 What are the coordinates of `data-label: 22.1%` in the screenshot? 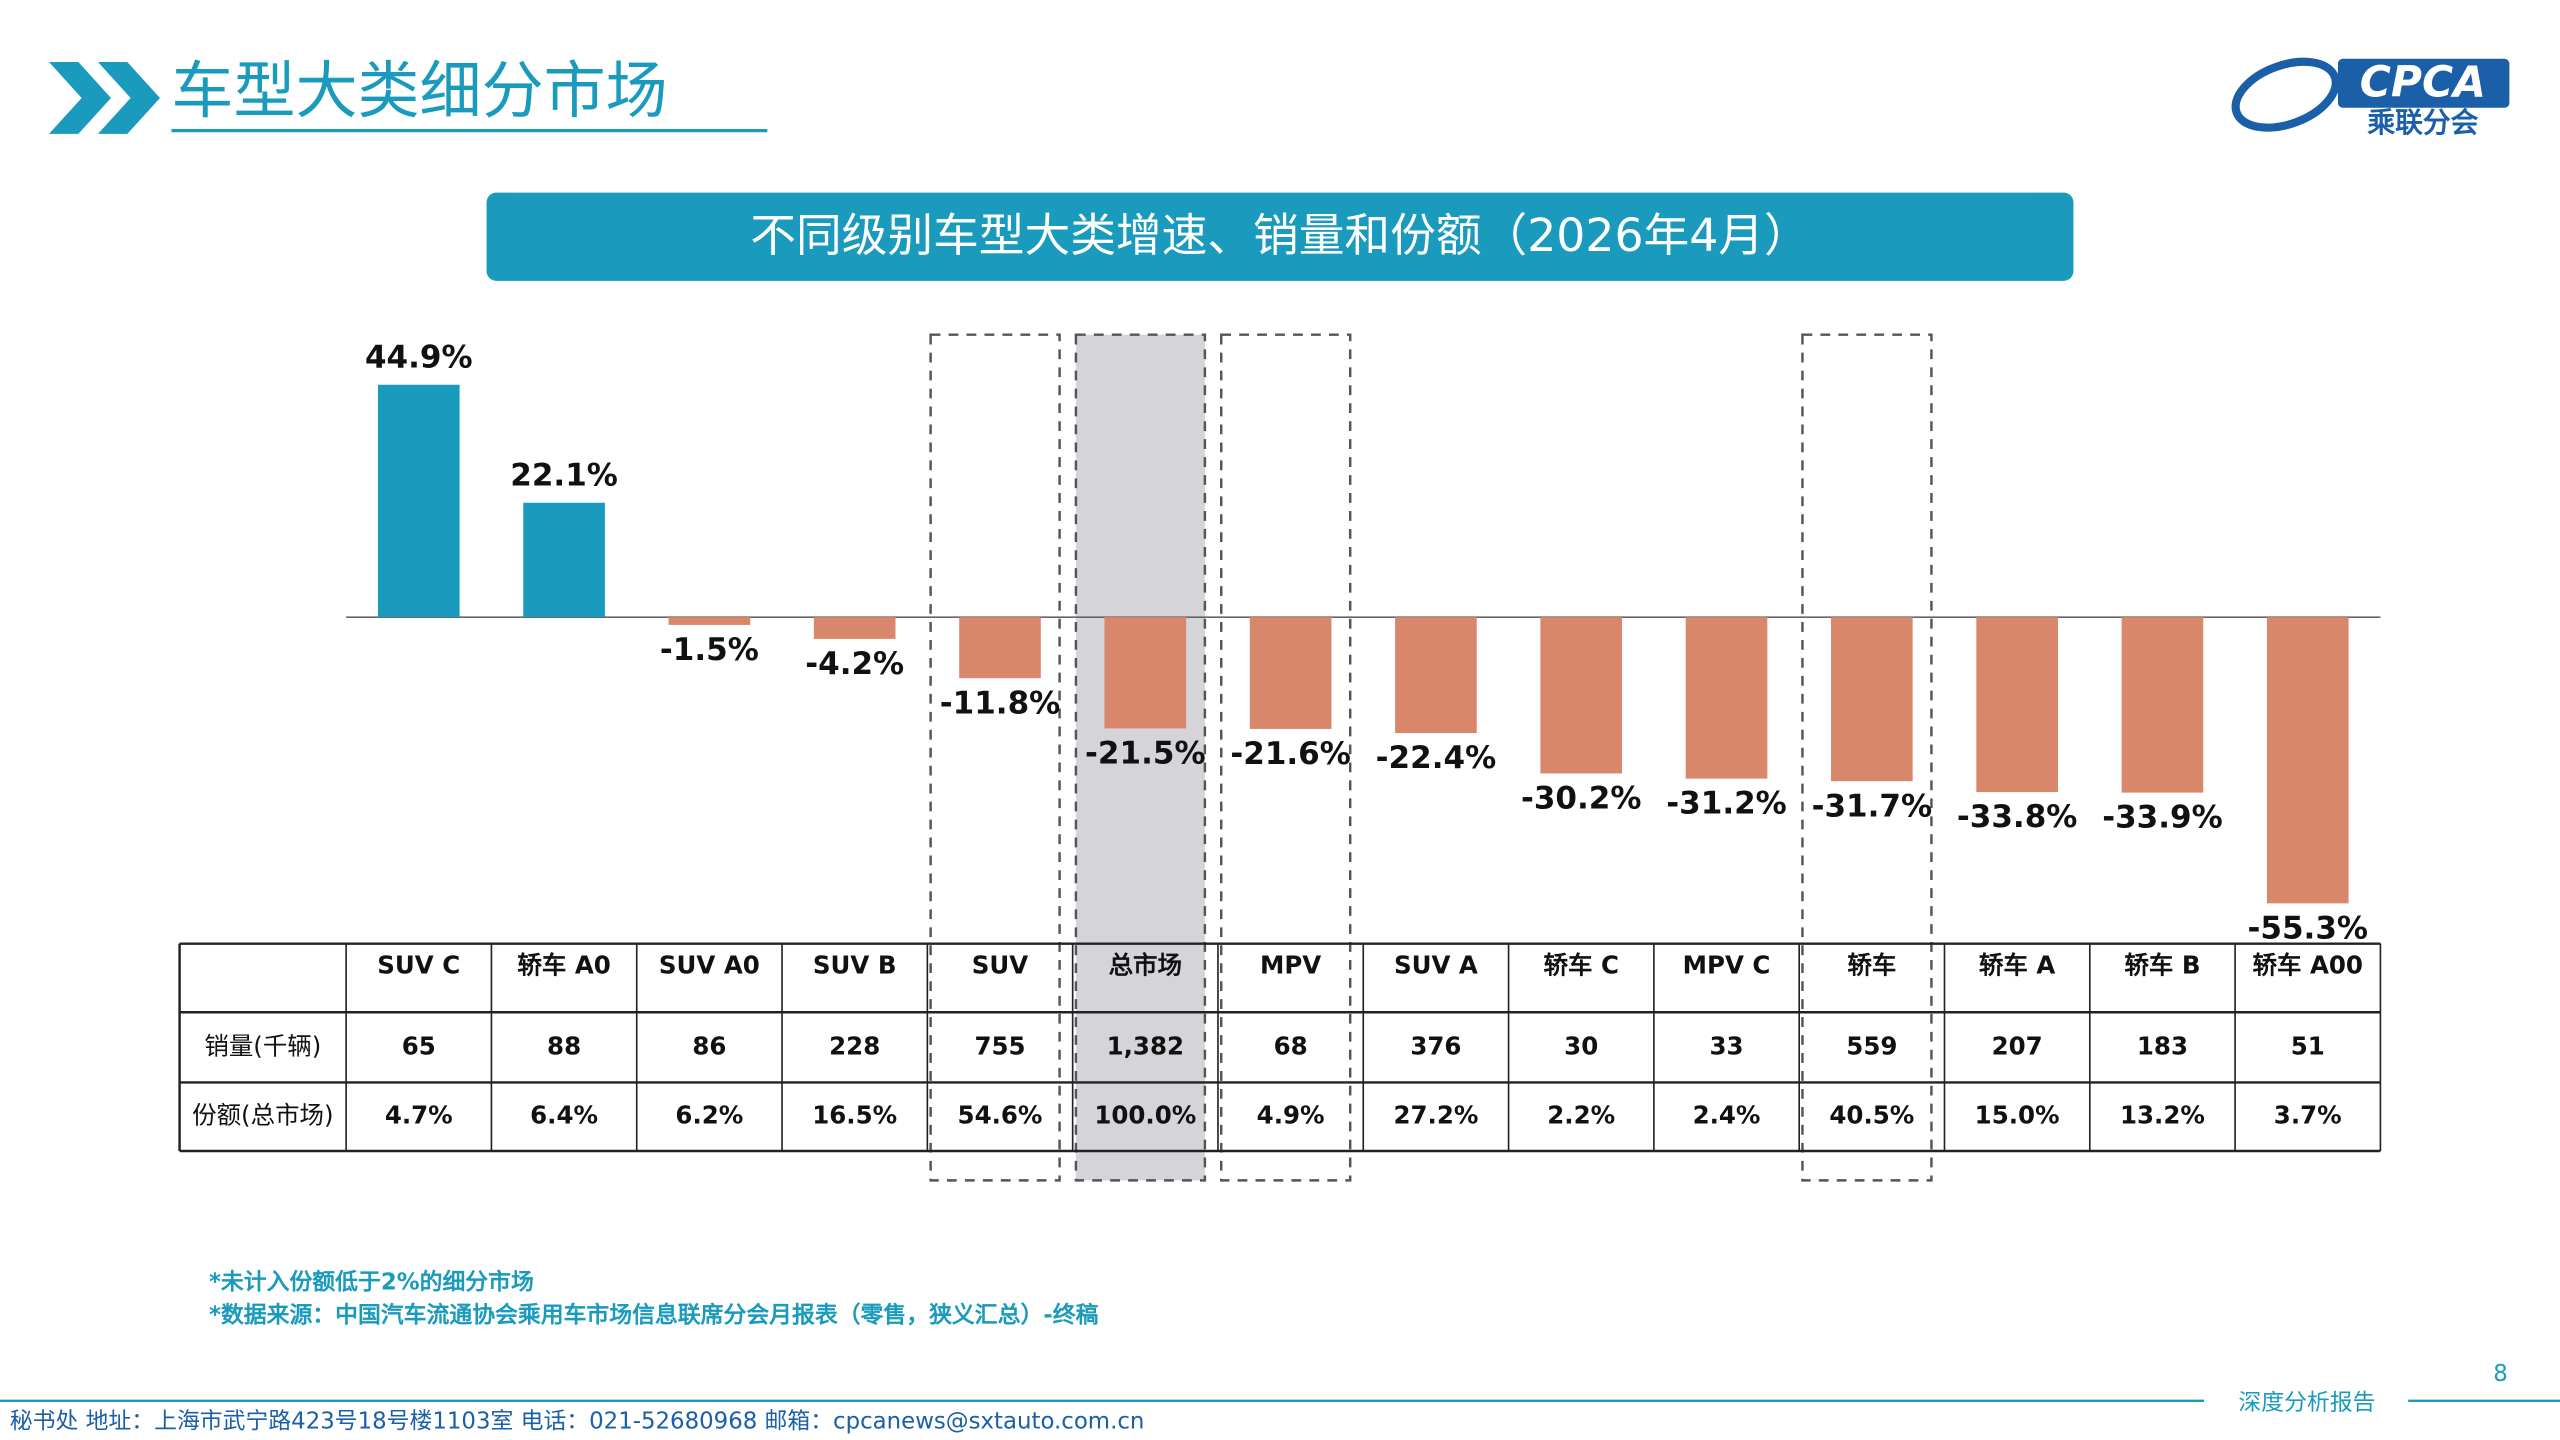 It's located at (564, 476).